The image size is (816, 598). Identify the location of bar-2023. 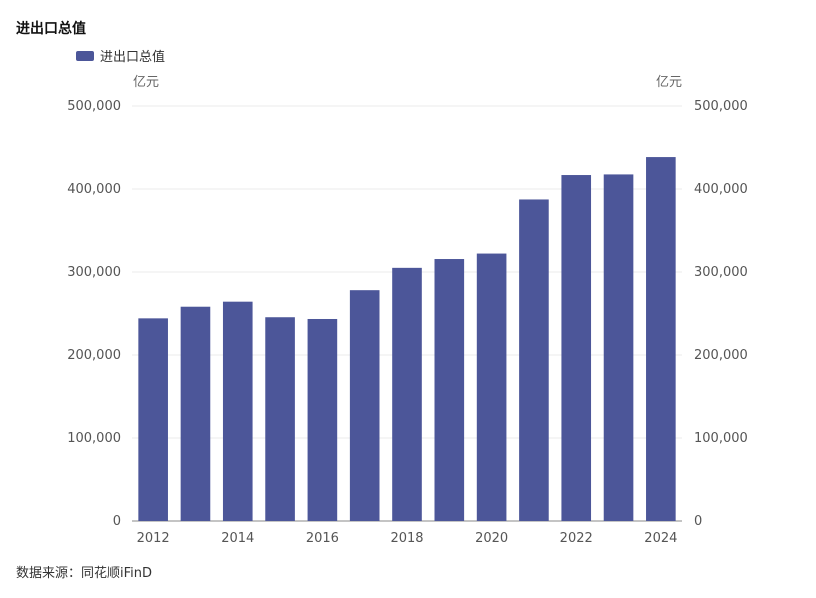
(618, 347).